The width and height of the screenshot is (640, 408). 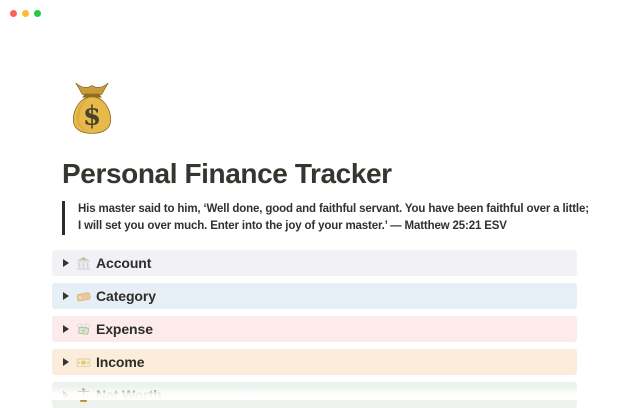 I want to click on money-bag-emoji: $, so click(x=92, y=108).